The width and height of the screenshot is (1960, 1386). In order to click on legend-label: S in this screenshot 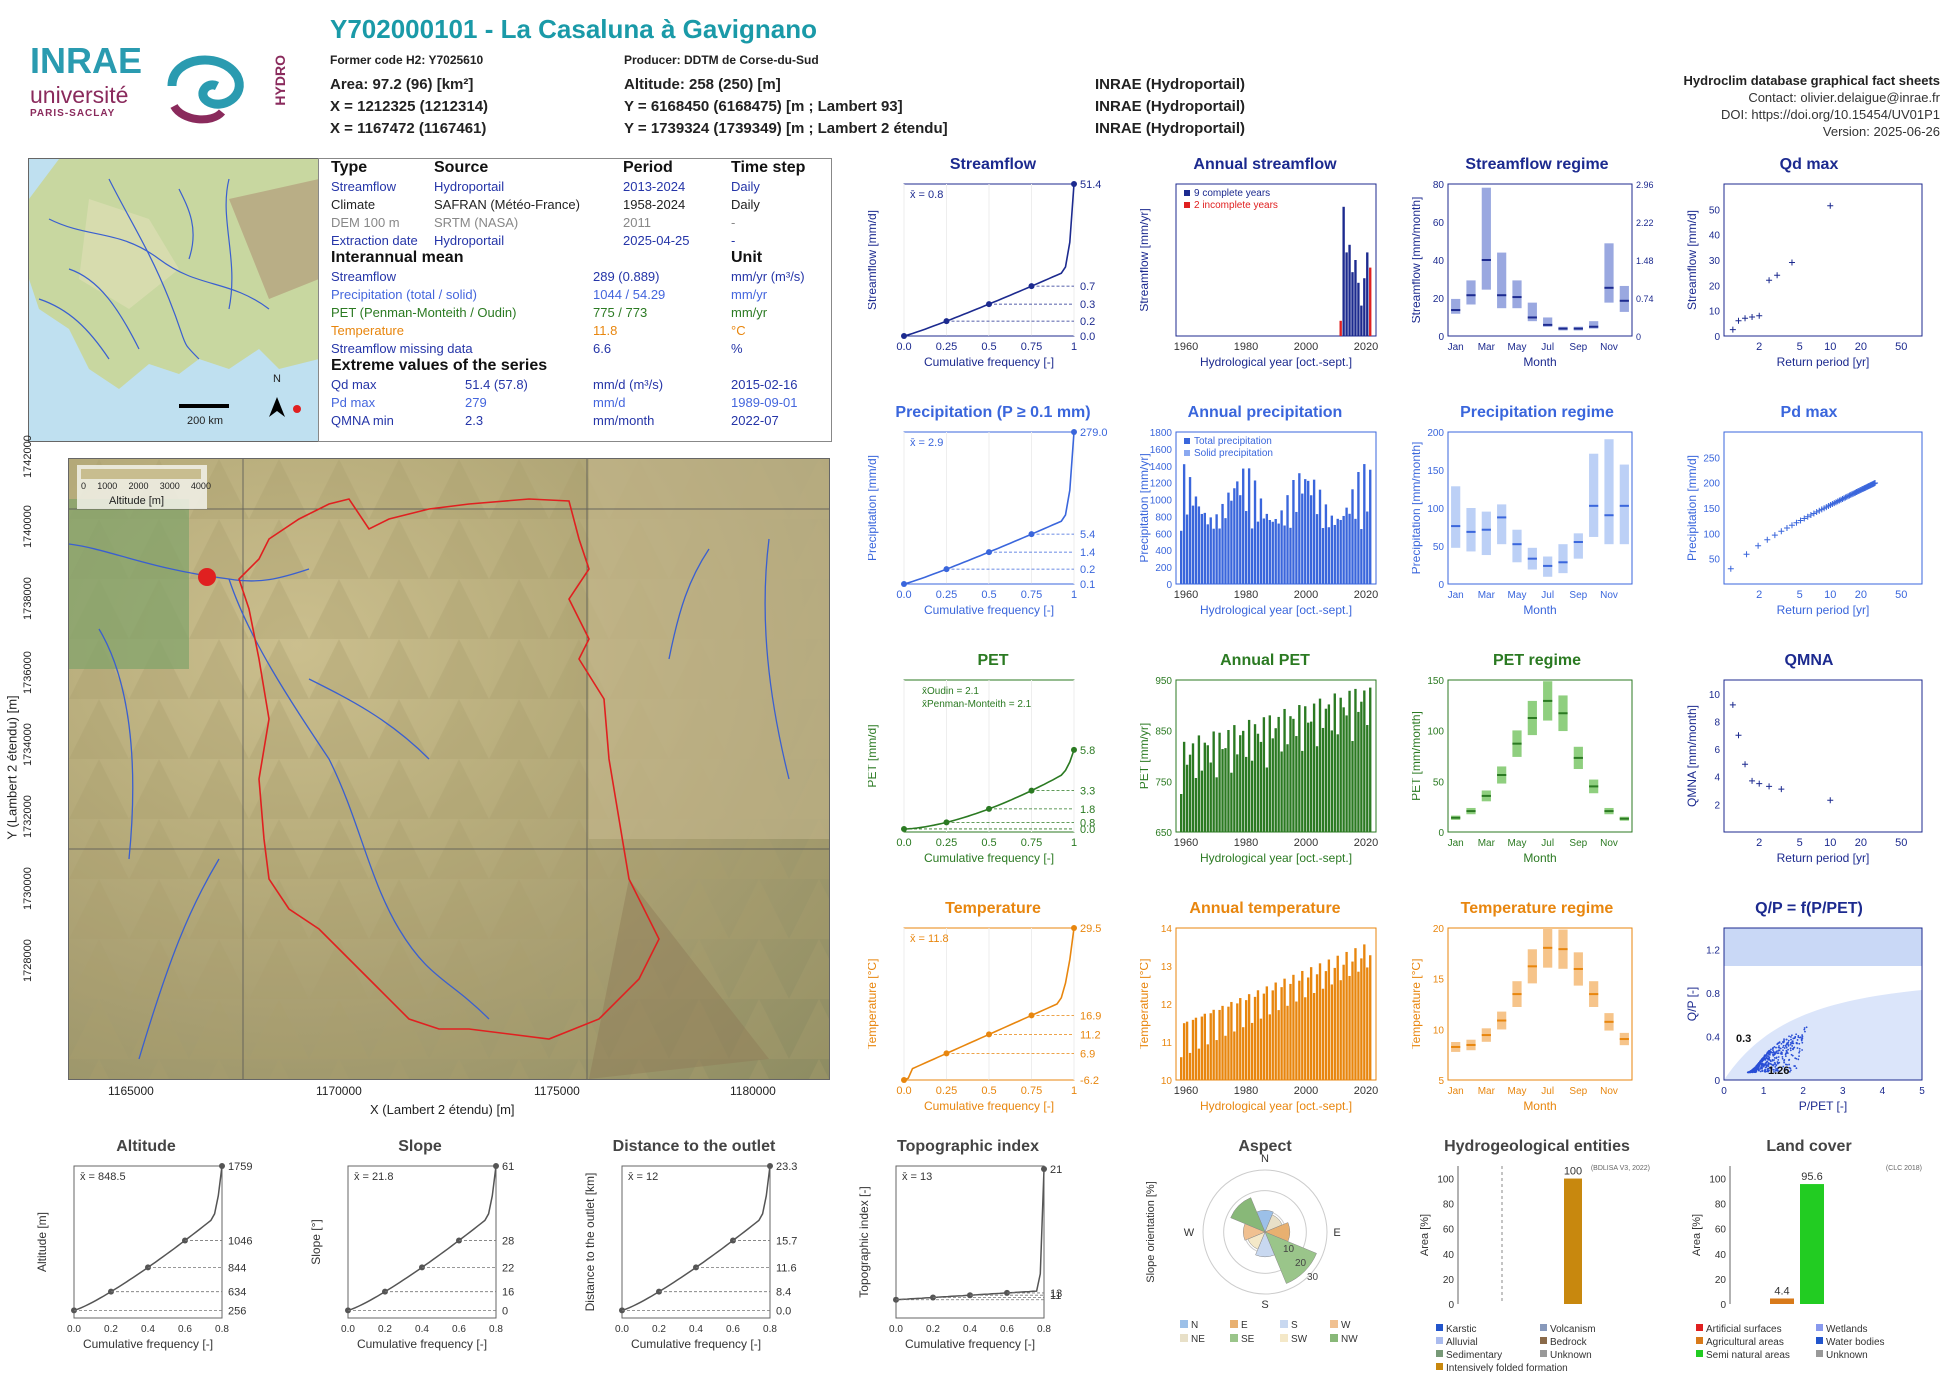, I will do `click(1294, 1325)`.